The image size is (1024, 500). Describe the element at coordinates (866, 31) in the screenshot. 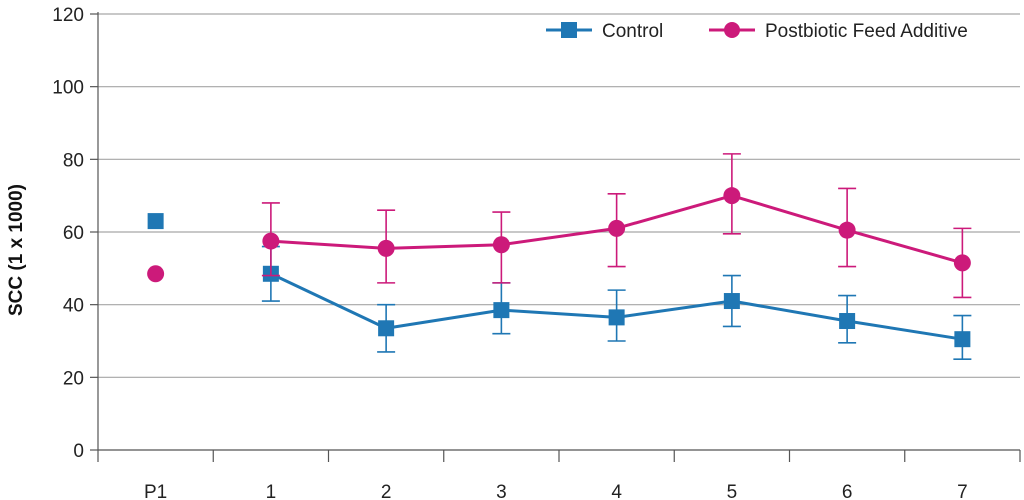

I see `legend-postbiotic-label: Postbiotic Feed Additive` at that location.